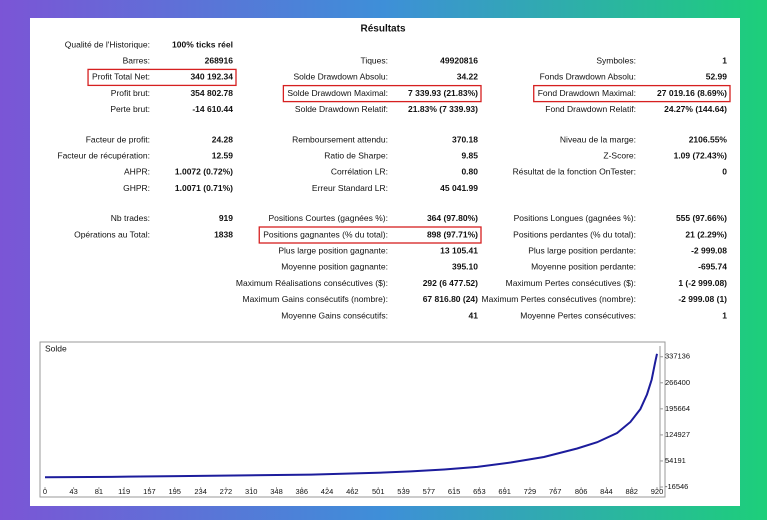 The height and width of the screenshot is (520, 767). Describe the element at coordinates (578, 315) in the screenshot. I see `stat-label: Moyenne Pertes consécutives:` at that location.